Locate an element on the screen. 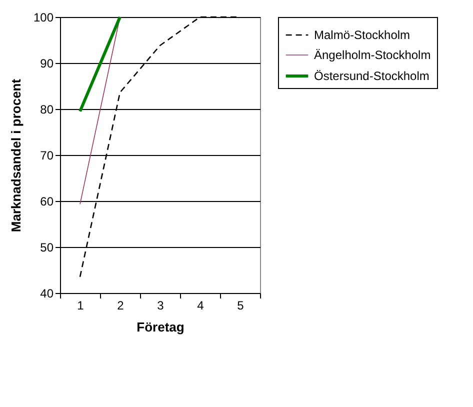  x-tick-label: 5 is located at coordinates (240, 305).